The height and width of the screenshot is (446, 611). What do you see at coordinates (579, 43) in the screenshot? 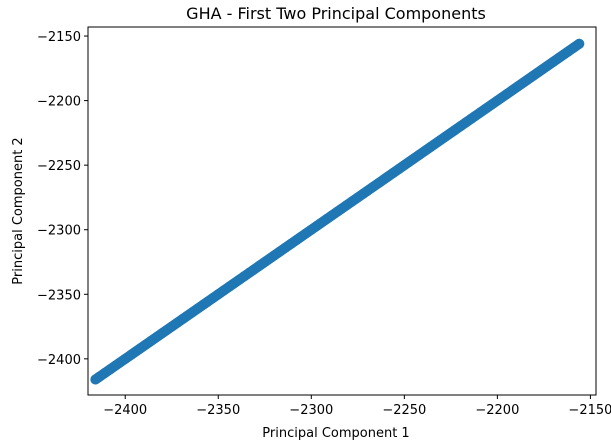
I see `data-point` at bounding box center [579, 43].